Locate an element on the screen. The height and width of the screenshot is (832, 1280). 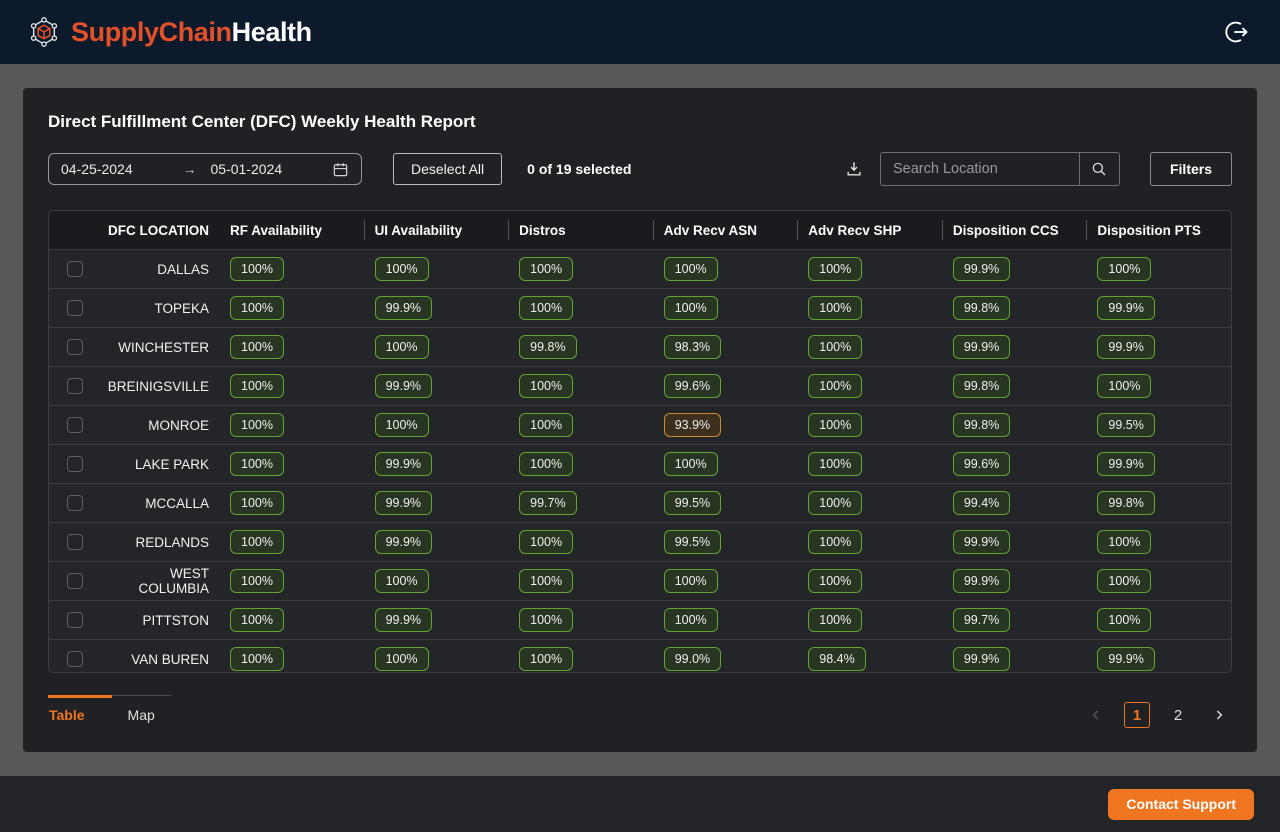
tab-map: Map is located at coordinates (141, 715).